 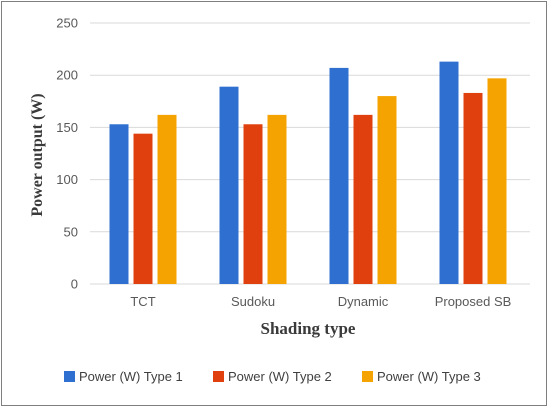 What do you see at coordinates (363, 301) in the screenshot?
I see `x-tick-label: Dynamic` at bounding box center [363, 301].